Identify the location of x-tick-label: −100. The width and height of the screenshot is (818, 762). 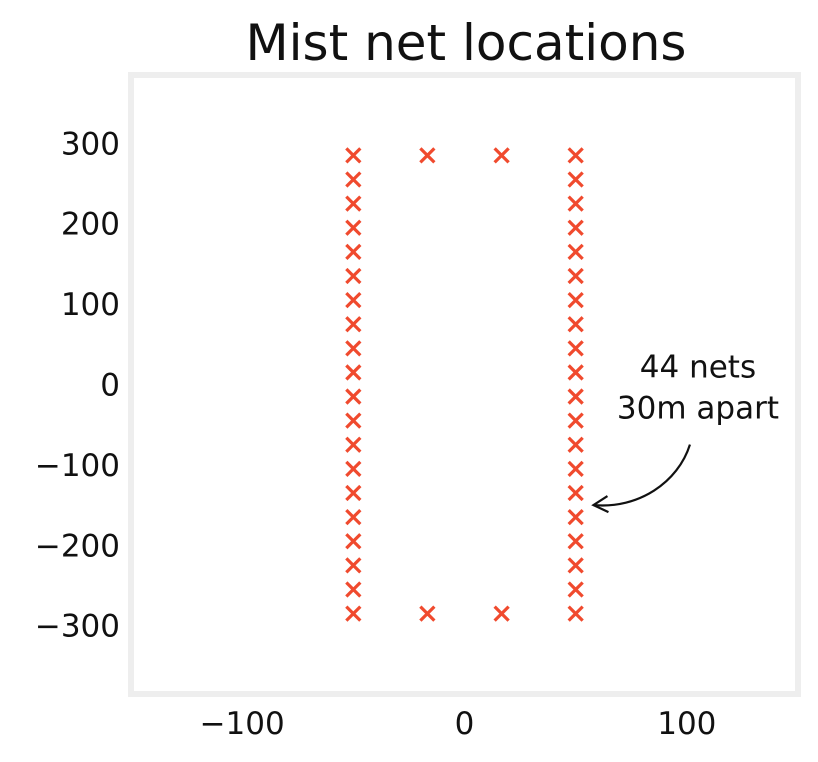
(242, 724).